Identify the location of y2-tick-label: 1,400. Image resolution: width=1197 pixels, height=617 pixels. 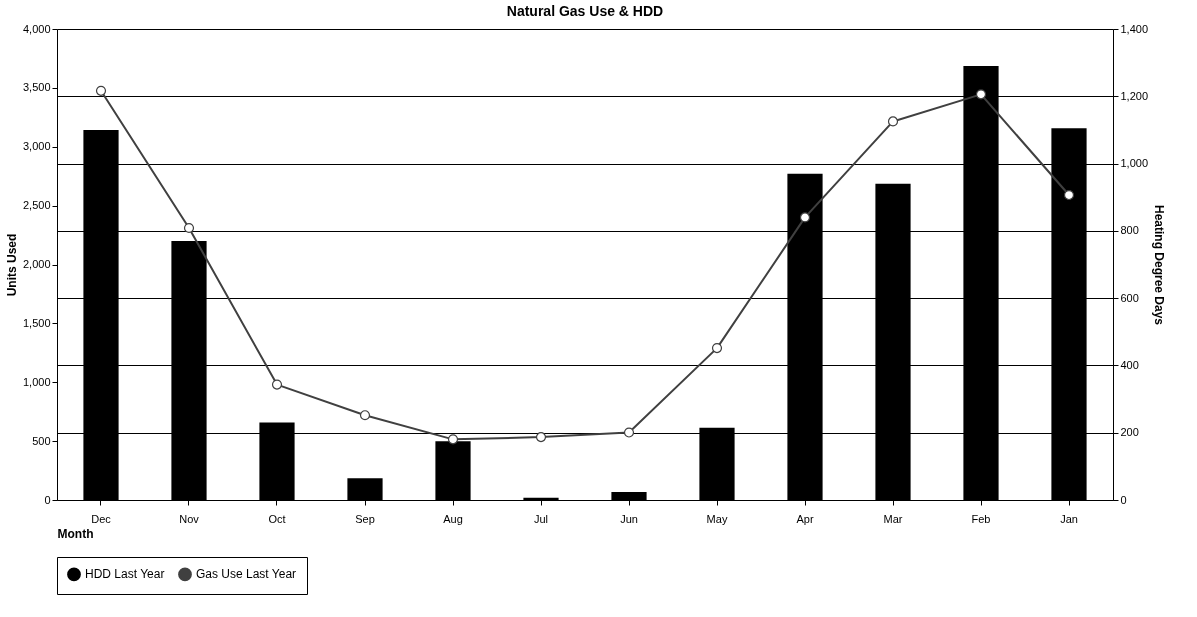
(1134, 28).